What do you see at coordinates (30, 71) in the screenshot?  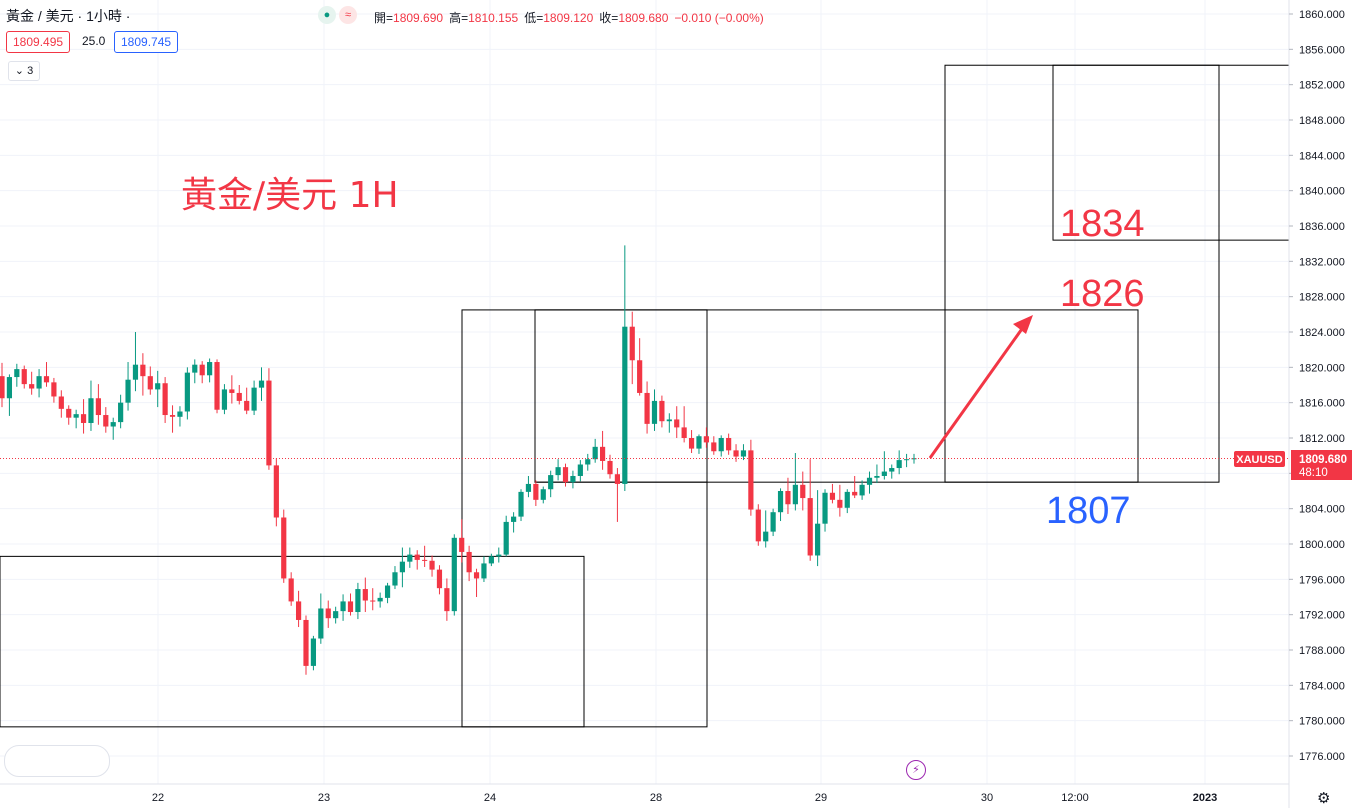 I see `indicator-count: 3` at bounding box center [30, 71].